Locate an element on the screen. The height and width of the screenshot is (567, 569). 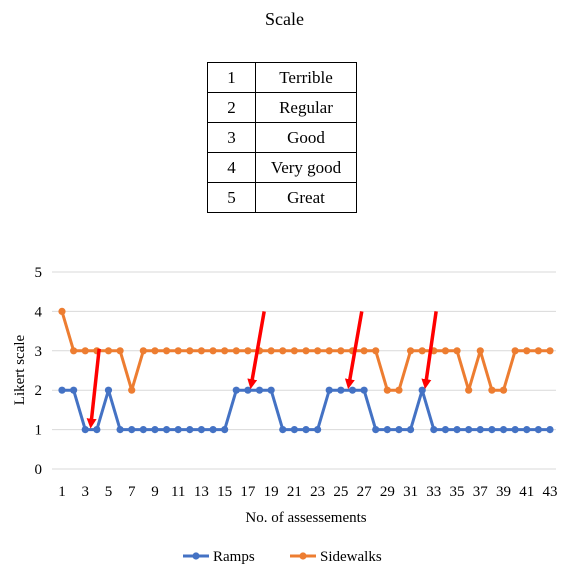
y-tick-label: 2 is located at coordinates (39, 391).